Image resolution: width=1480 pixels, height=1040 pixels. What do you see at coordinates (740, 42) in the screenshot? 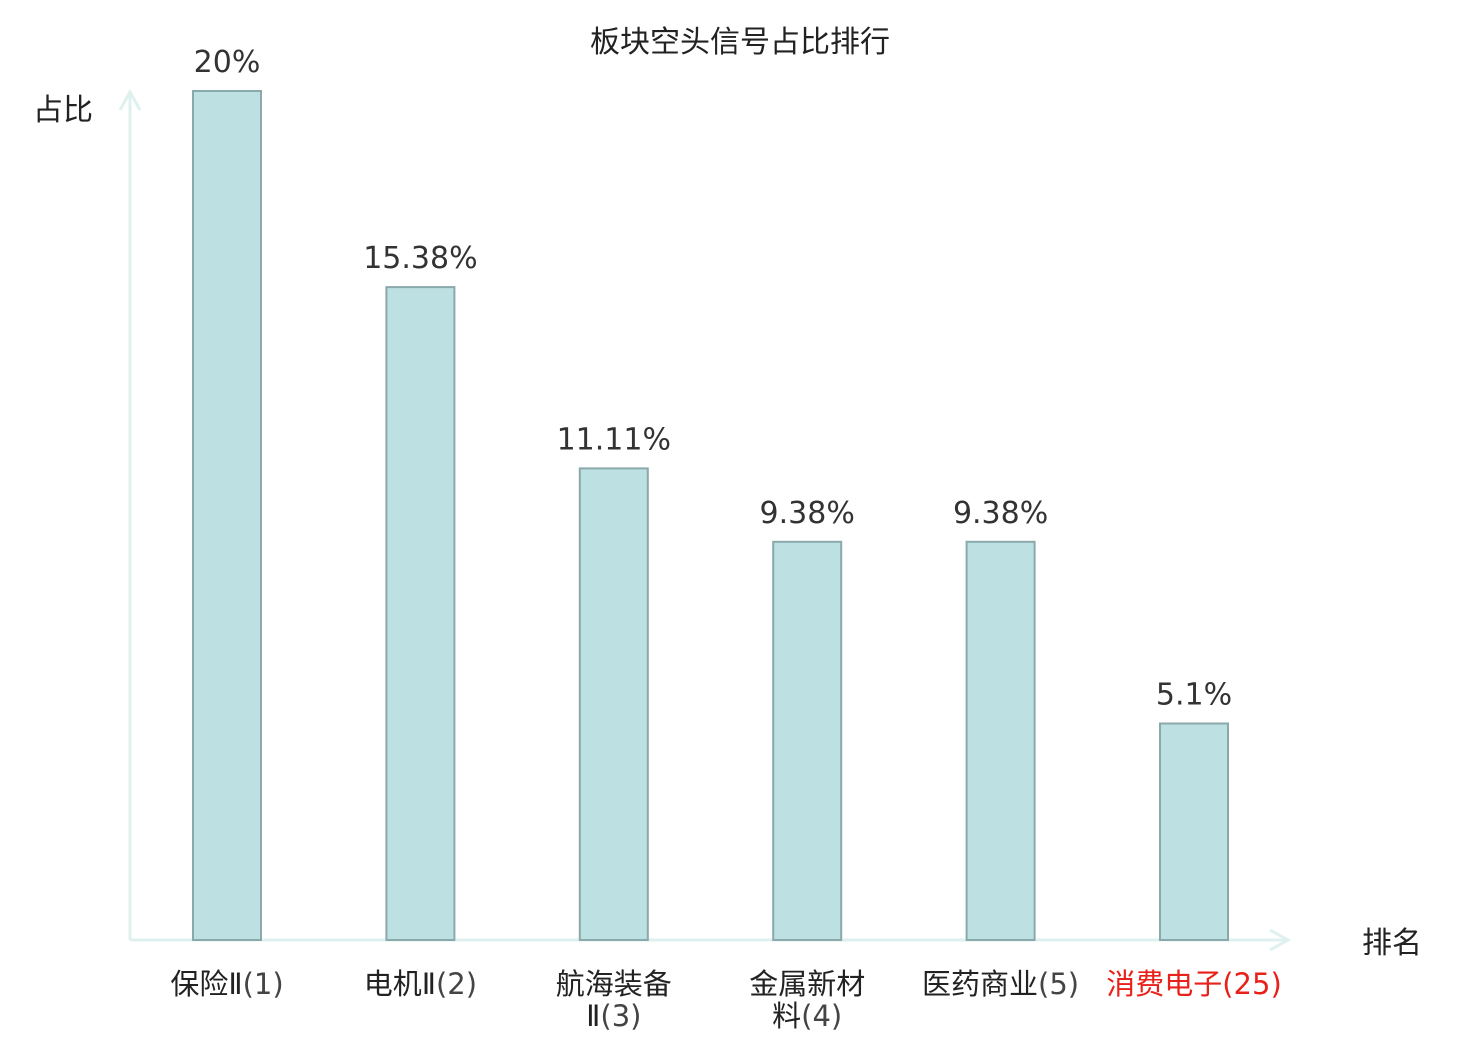
I see `chart-title: 板块空头信号占比排行` at bounding box center [740, 42].